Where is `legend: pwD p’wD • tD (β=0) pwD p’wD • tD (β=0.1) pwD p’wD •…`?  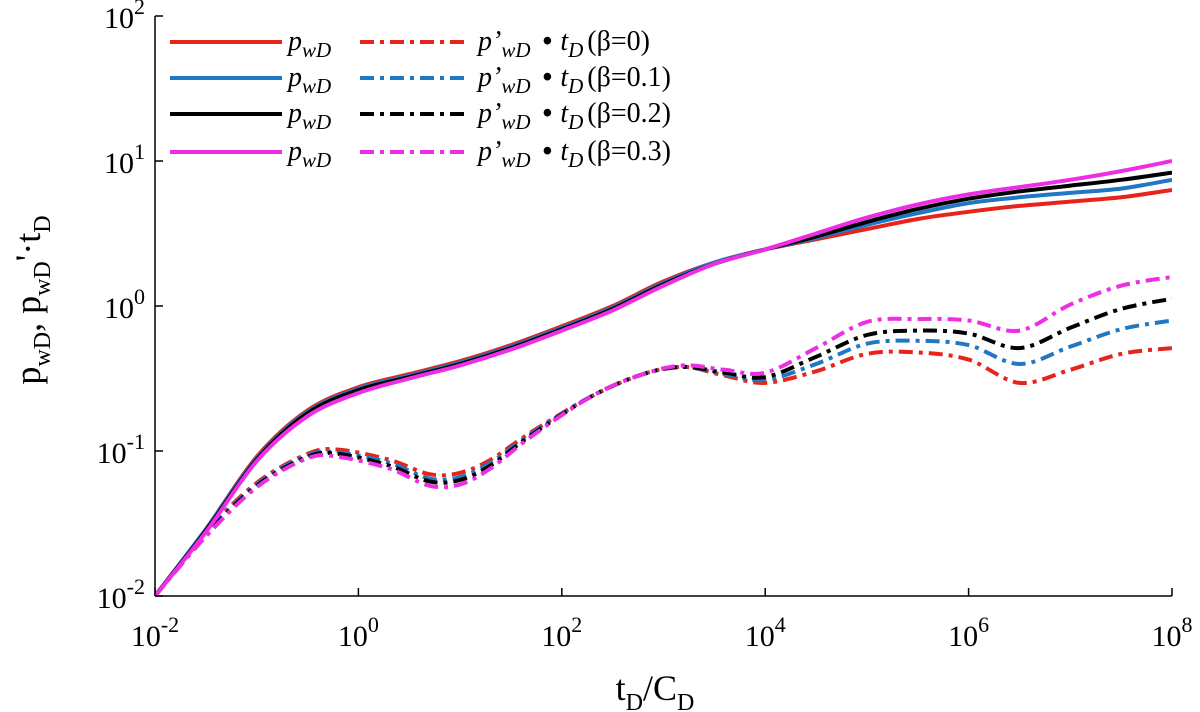
legend: pwD p’wD • tD (β=0) pwD p’wD • tD (β=0.1) pwD p’wD •… is located at coordinates (420, 99).